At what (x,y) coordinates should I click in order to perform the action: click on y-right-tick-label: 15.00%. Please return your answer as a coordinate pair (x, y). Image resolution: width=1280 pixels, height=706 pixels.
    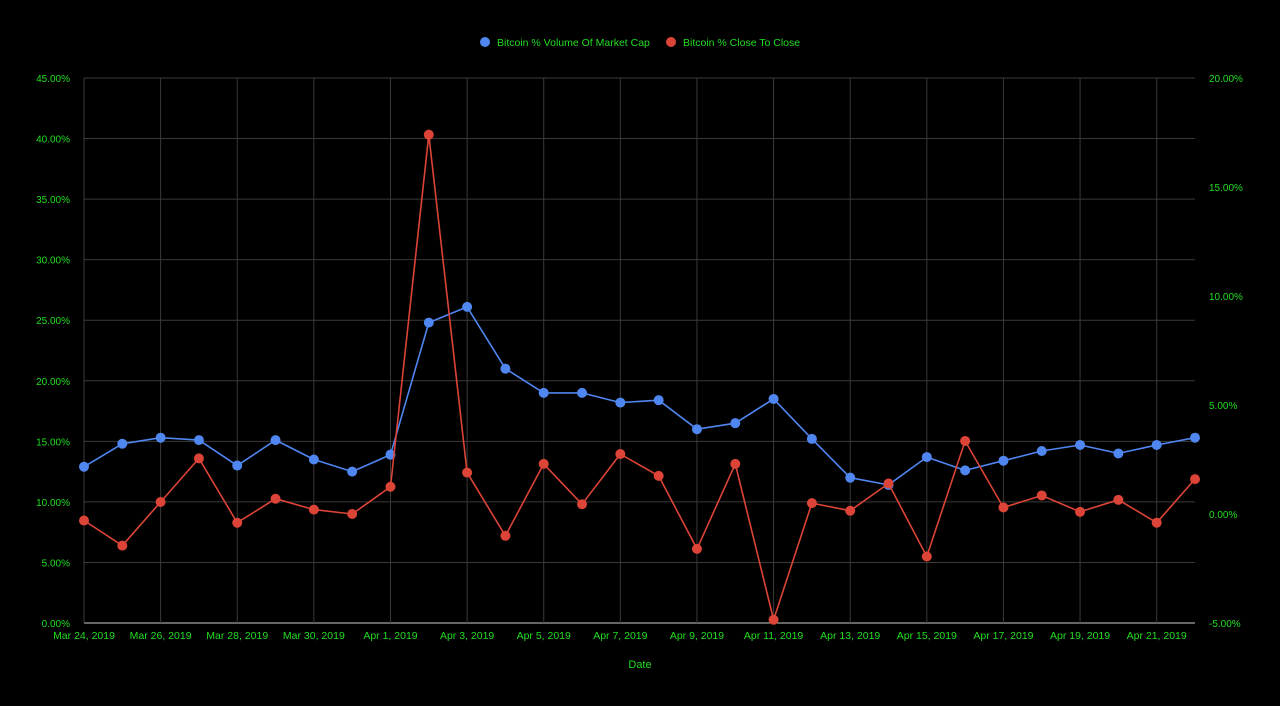
    Looking at the image, I should click on (1226, 188).